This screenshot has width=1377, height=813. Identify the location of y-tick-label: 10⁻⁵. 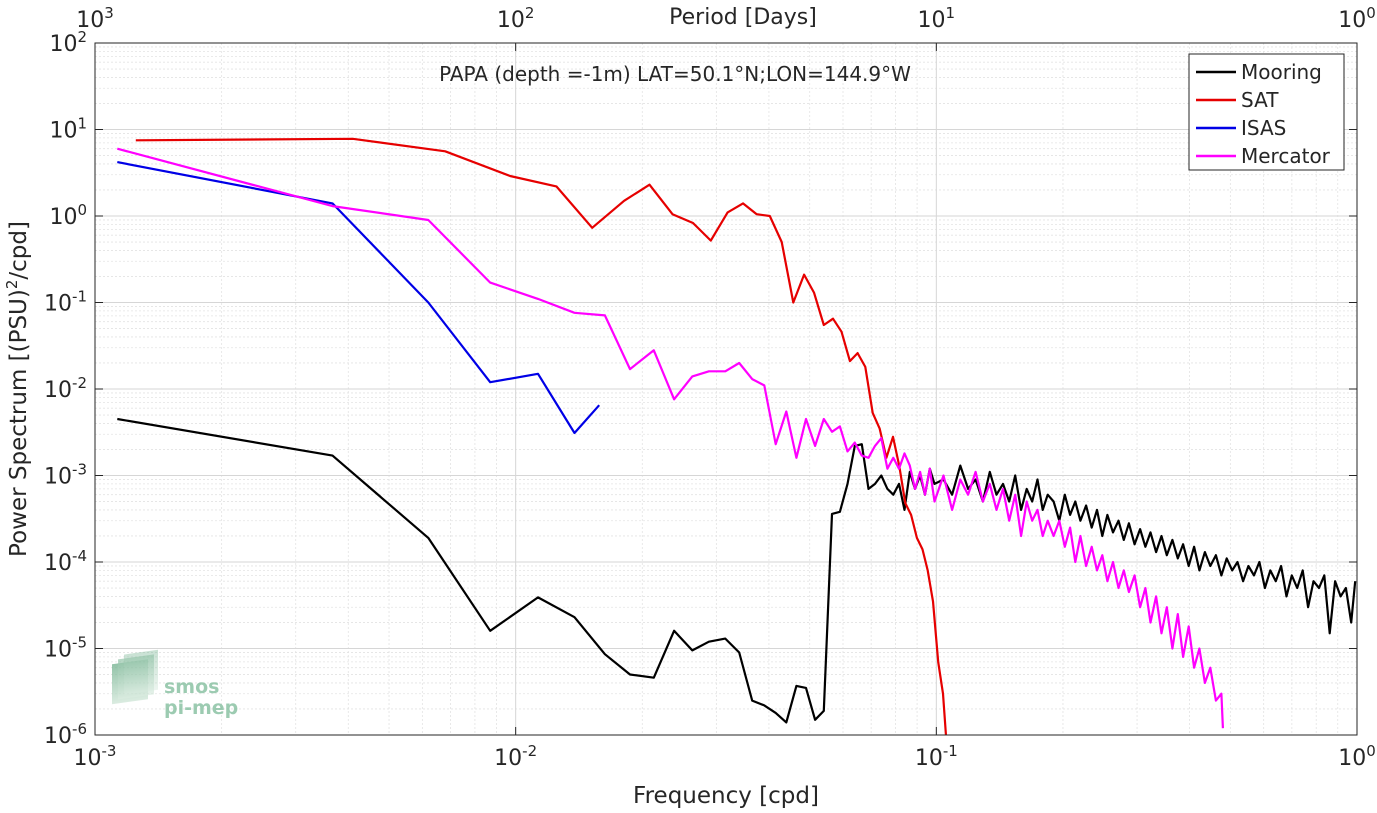
(65, 648).